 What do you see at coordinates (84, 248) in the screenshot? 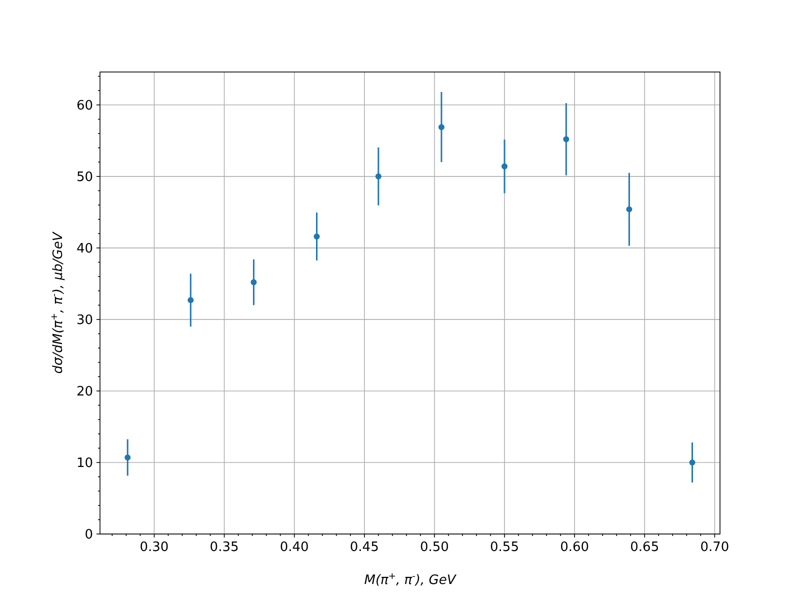
I see `y-tick-label: 40` at bounding box center [84, 248].